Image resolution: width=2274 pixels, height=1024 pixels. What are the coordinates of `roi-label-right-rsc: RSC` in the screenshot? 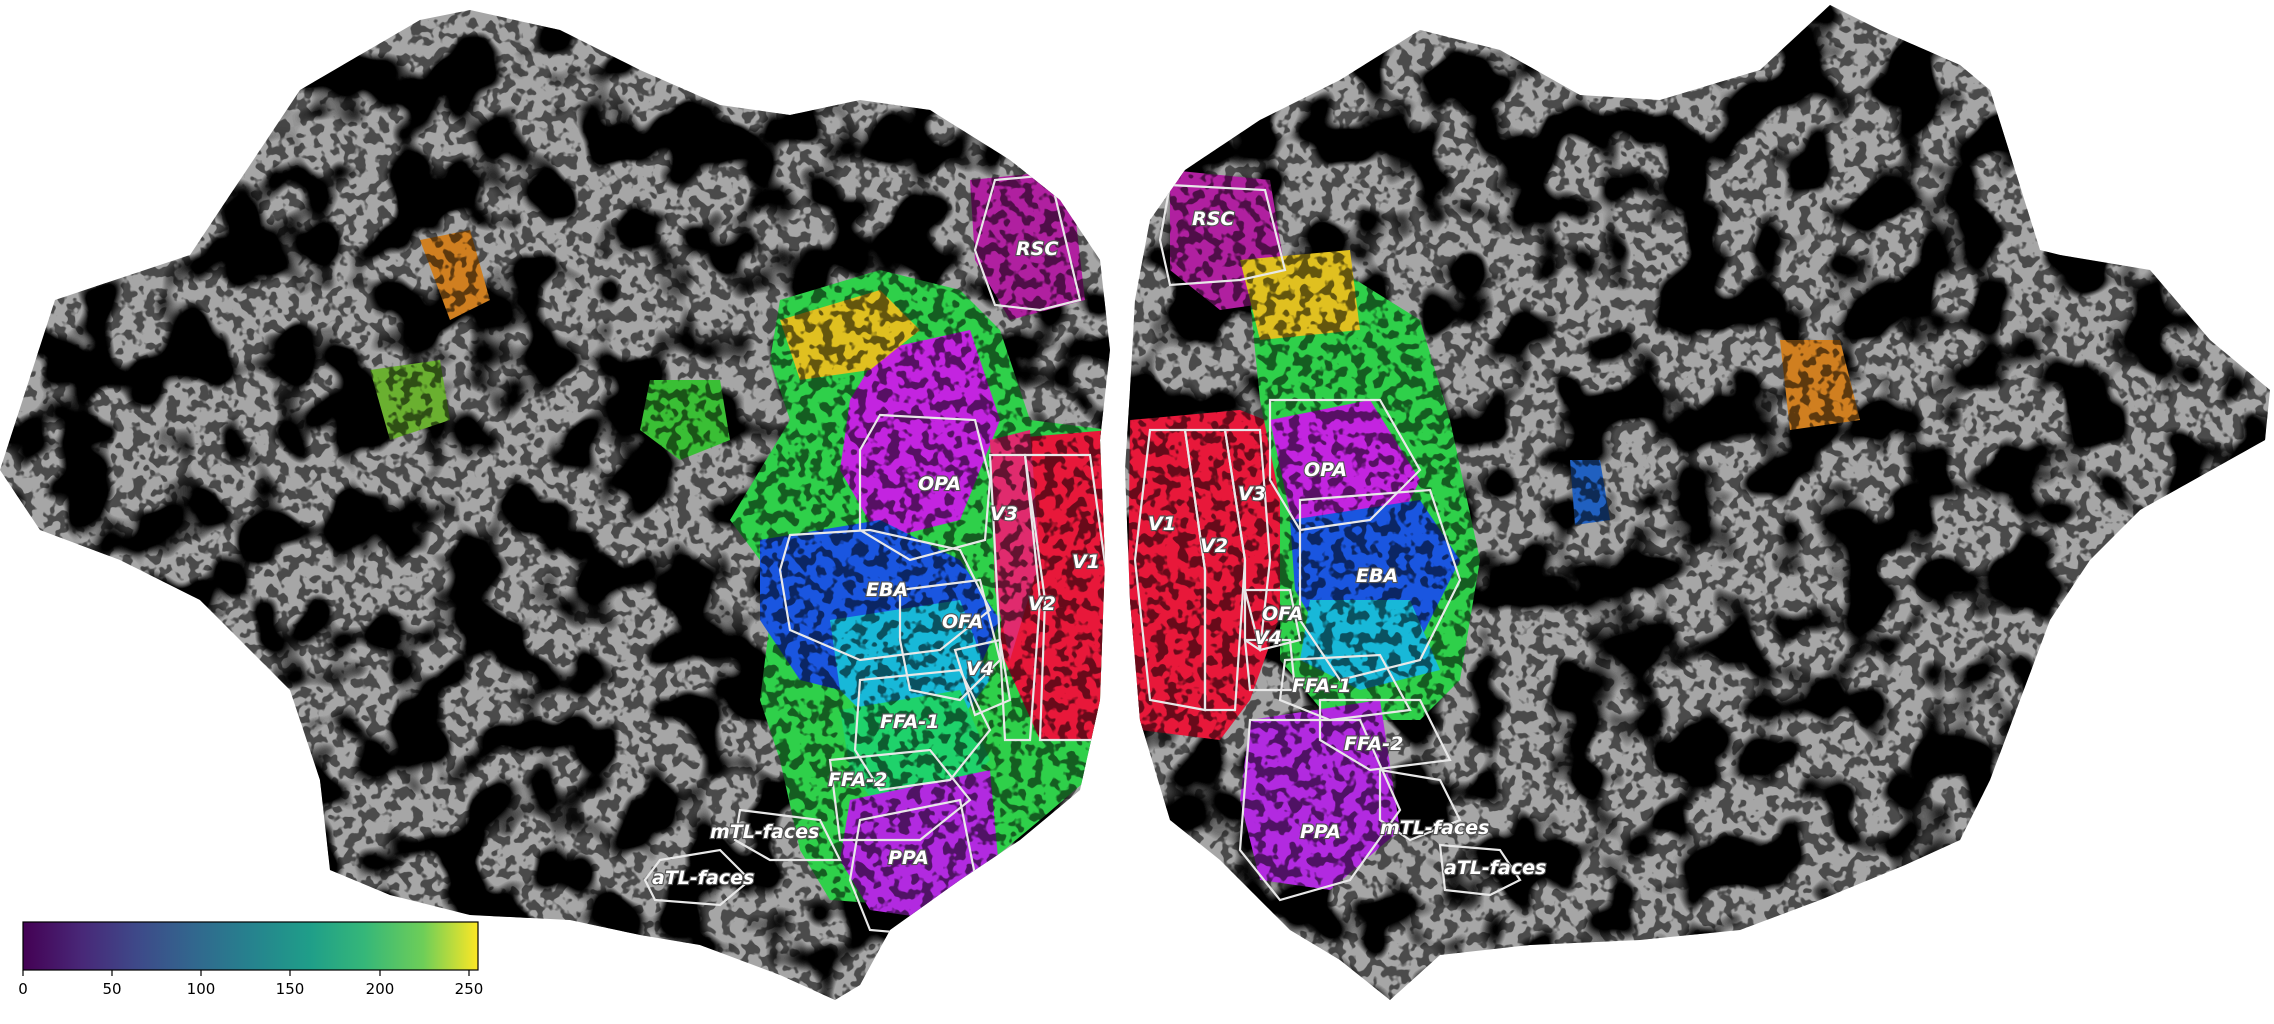 It's located at (1213, 219).